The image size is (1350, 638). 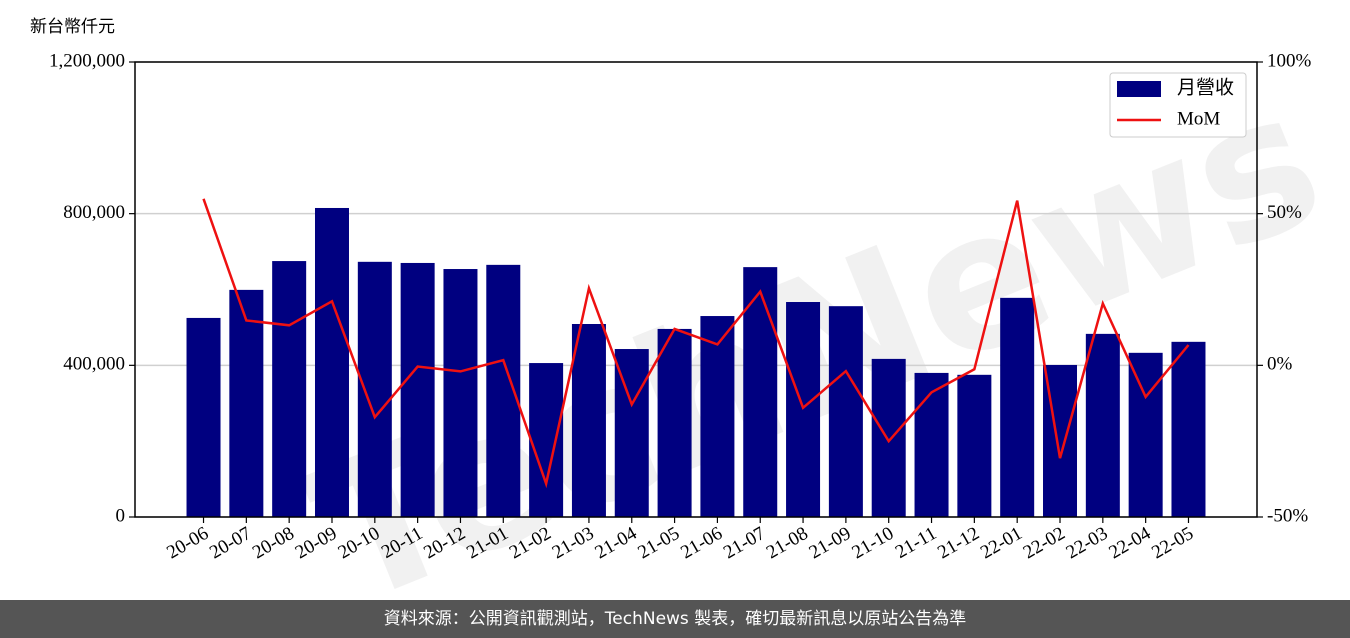 I want to click on legend-label: MoM, so click(x=1198, y=118).